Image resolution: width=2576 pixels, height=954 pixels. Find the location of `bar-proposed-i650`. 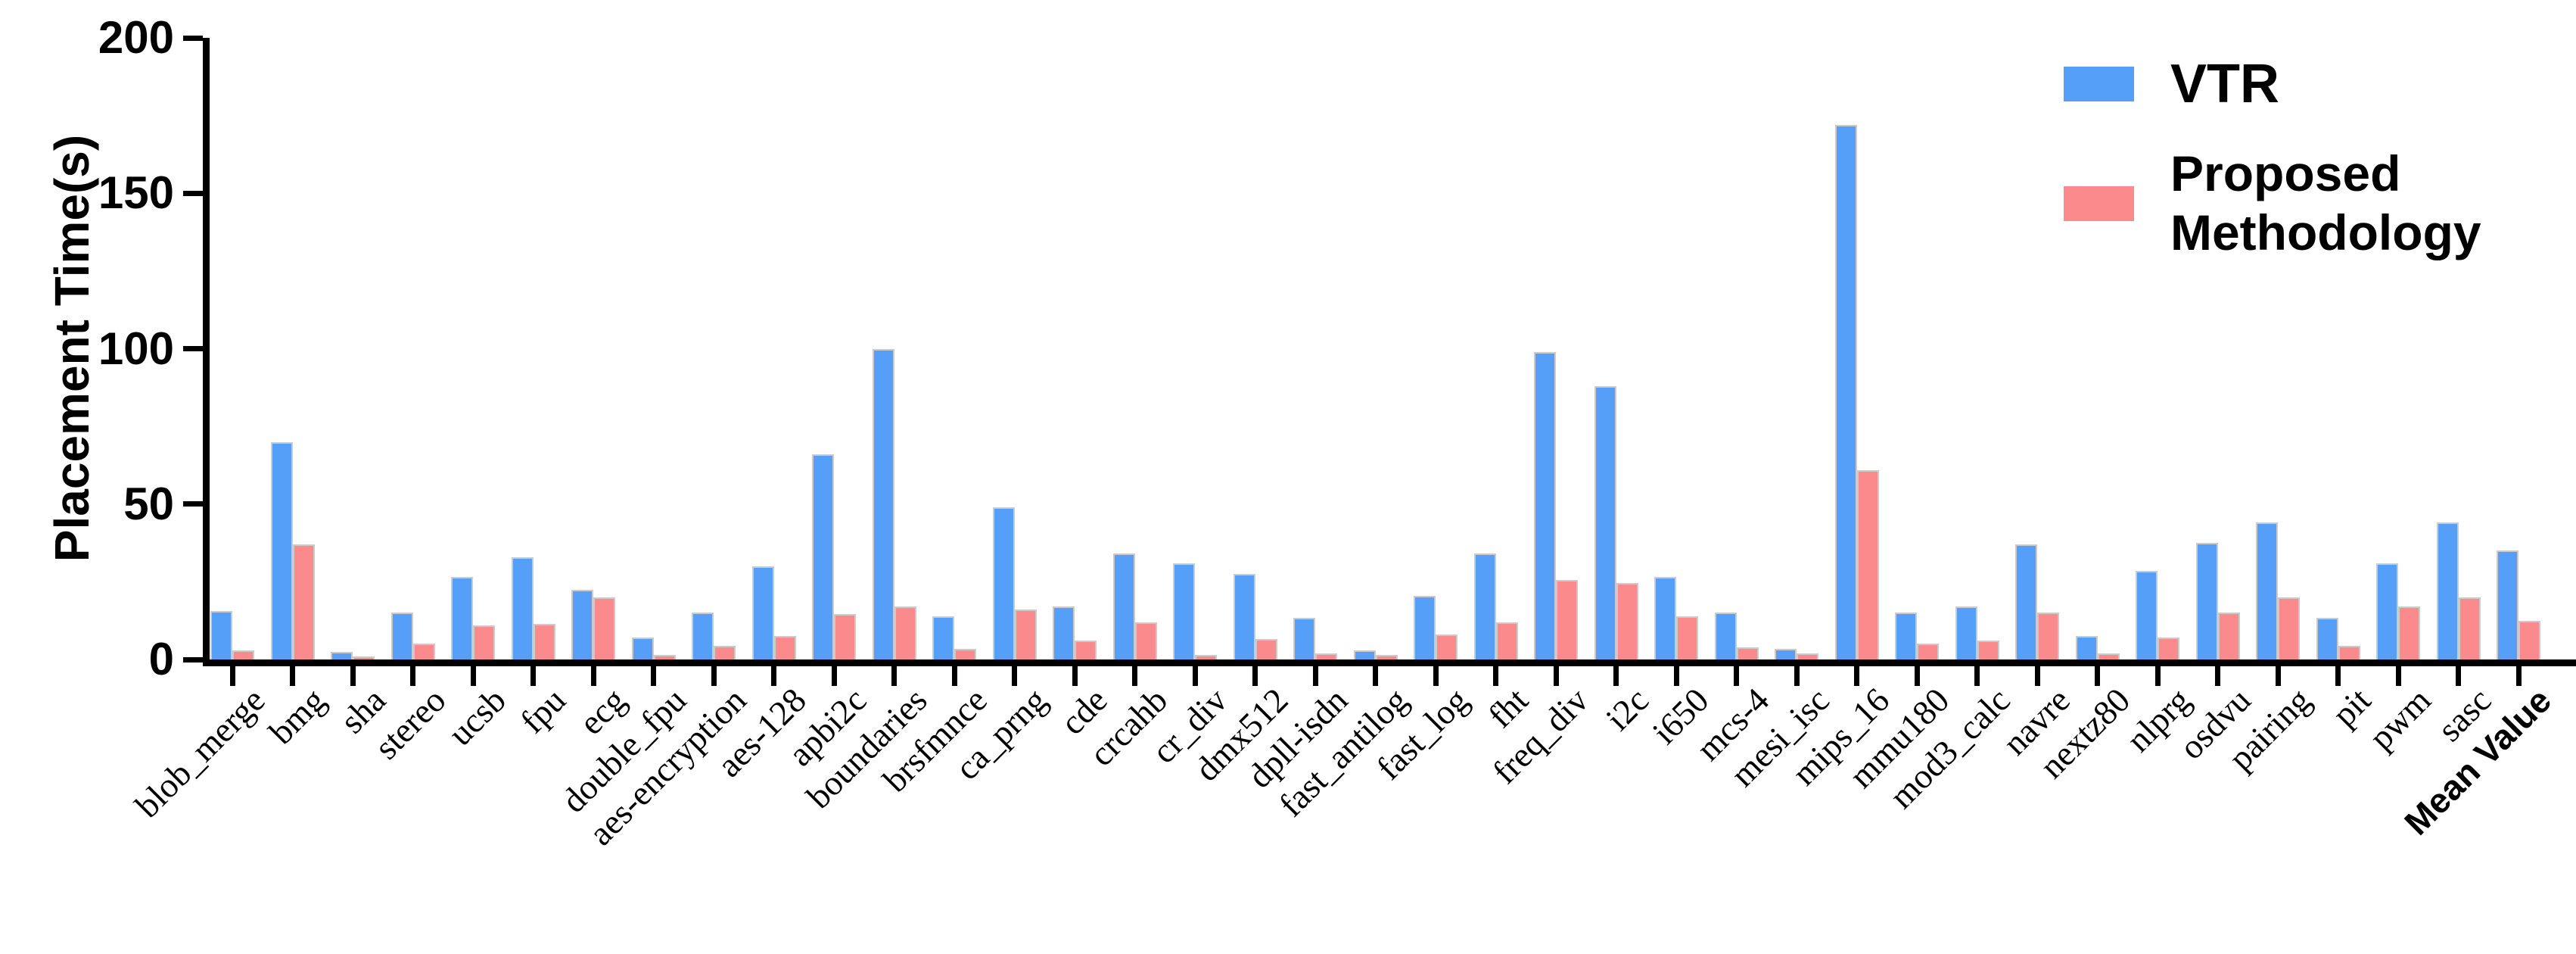

bar-proposed-i650 is located at coordinates (1687, 637).